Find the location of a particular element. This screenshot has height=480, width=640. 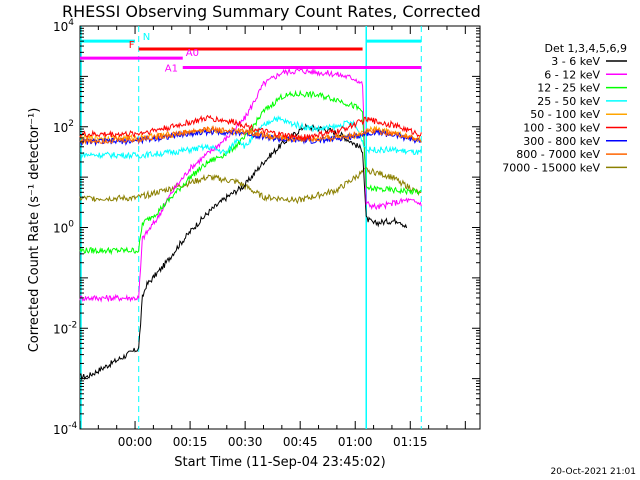

annotation-label-a0: A0 is located at coordinates (192, 53).